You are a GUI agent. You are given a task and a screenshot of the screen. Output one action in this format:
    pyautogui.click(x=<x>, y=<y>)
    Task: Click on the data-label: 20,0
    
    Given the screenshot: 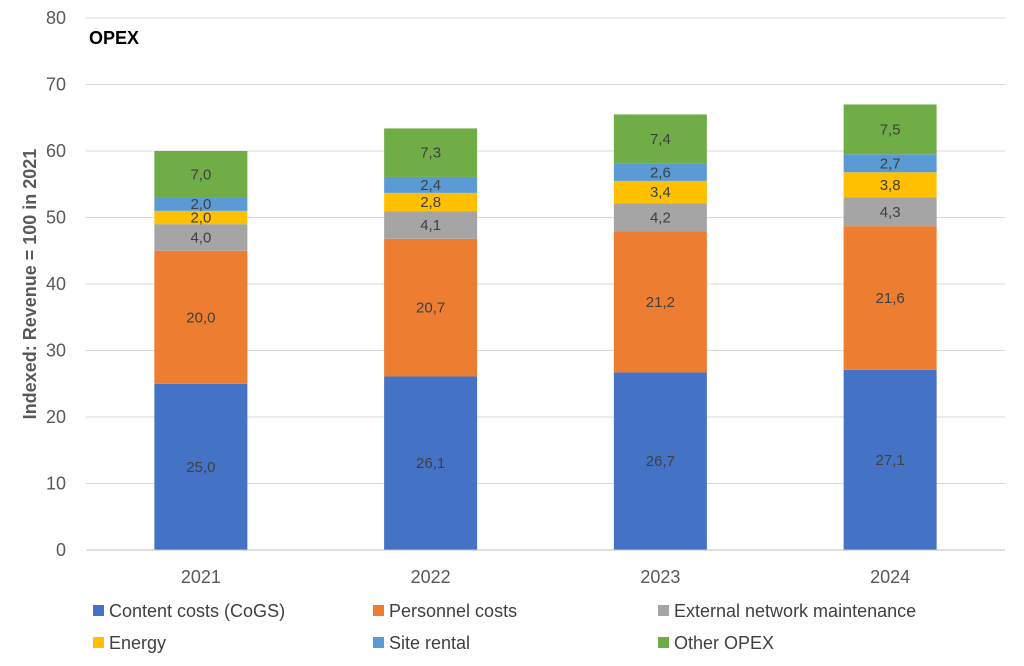 What is the action you would take?
    pyautogui.click(x=200, y=317)
    